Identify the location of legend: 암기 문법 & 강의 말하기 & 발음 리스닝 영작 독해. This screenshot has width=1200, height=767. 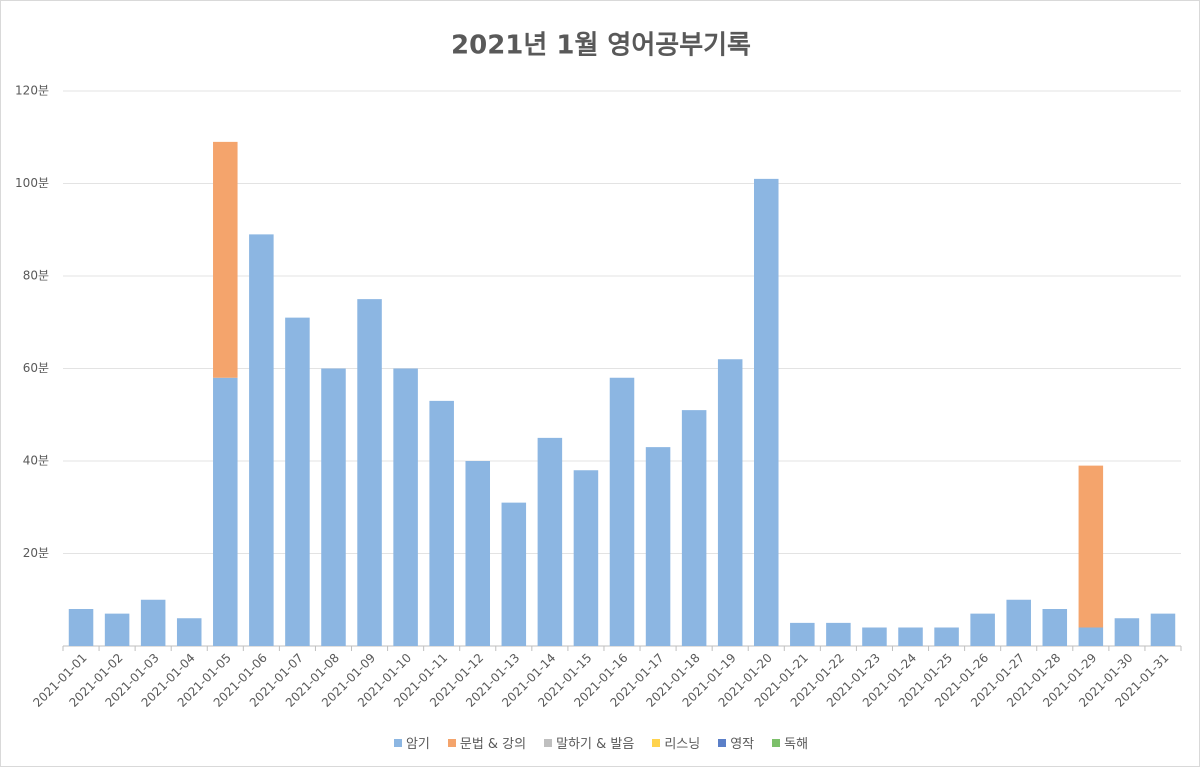
(600, 742).